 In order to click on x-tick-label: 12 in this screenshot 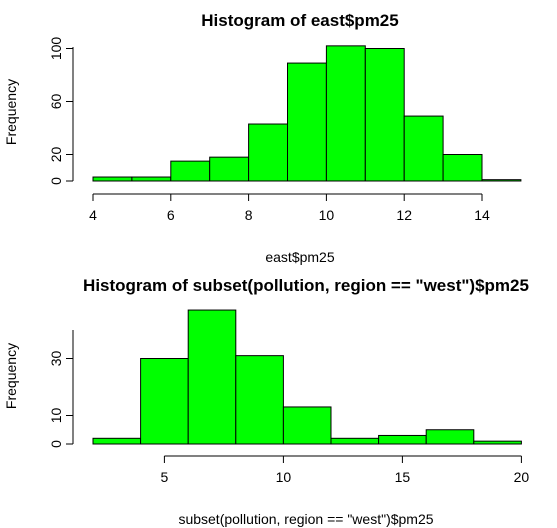, I will do `click(404, 215)`.